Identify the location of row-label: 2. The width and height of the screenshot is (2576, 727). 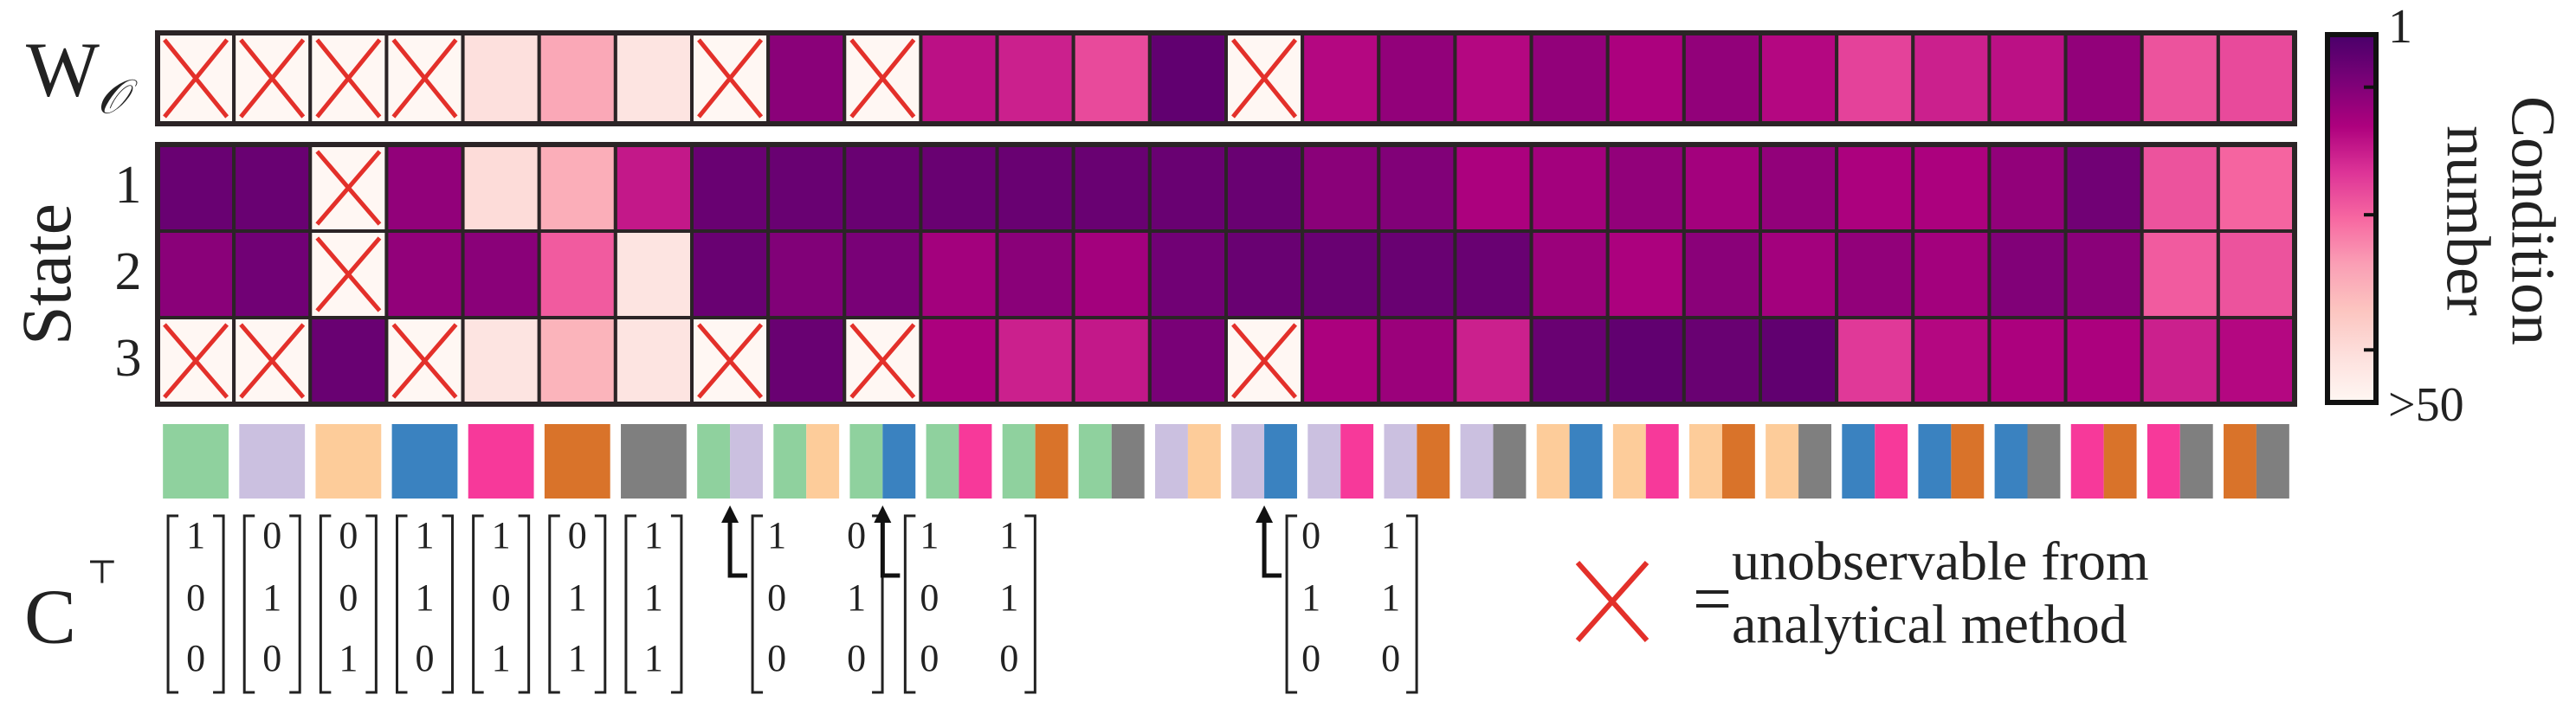
(128, 271).